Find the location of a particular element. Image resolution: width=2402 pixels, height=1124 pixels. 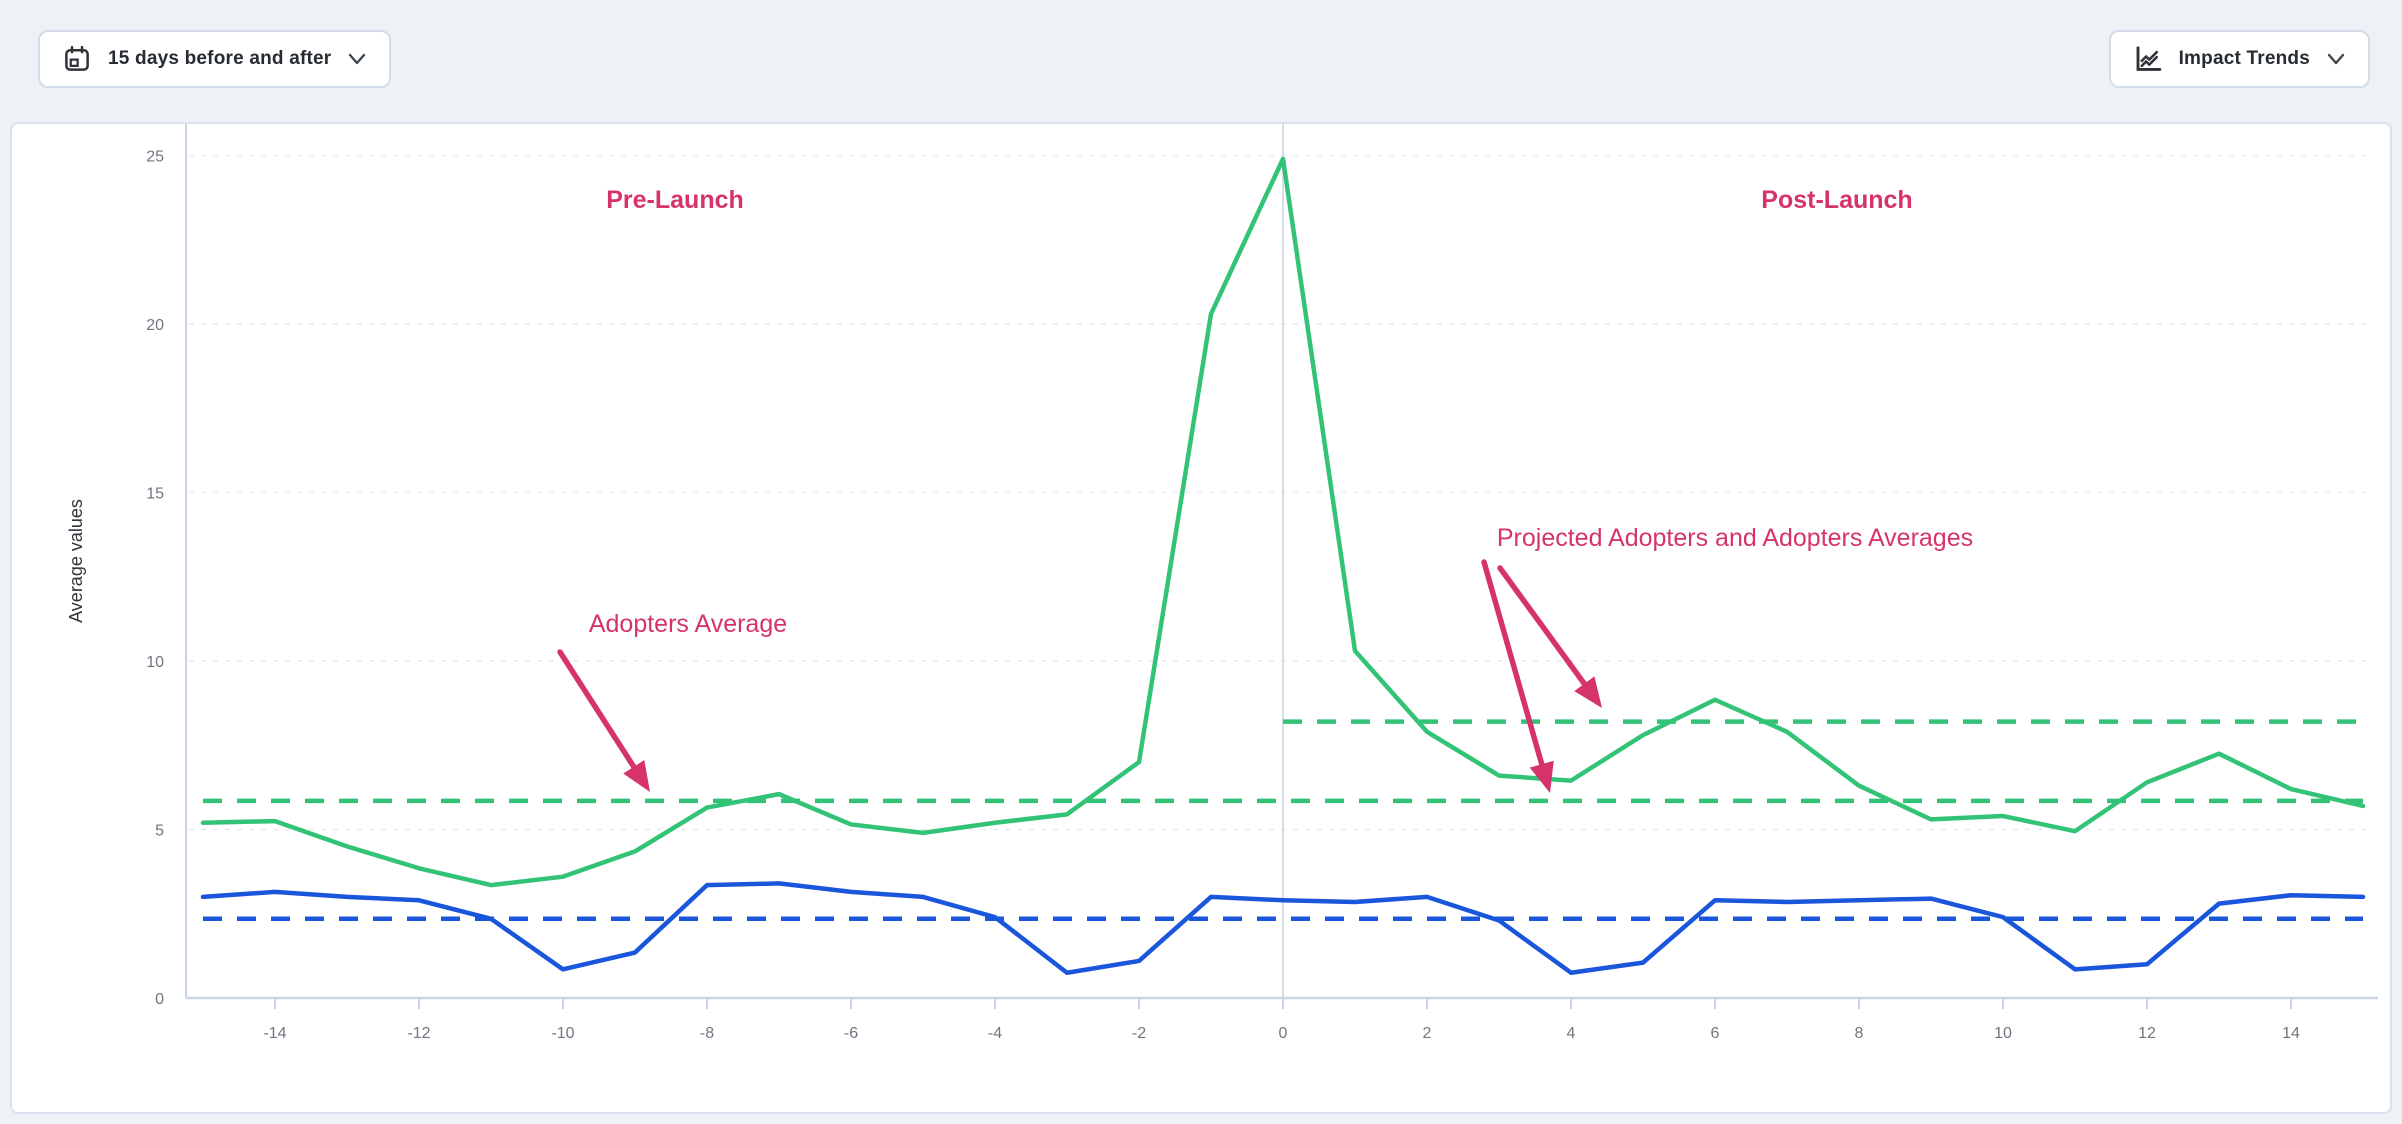

x-tick-label: -6 is located at coordinates (851, 1033).